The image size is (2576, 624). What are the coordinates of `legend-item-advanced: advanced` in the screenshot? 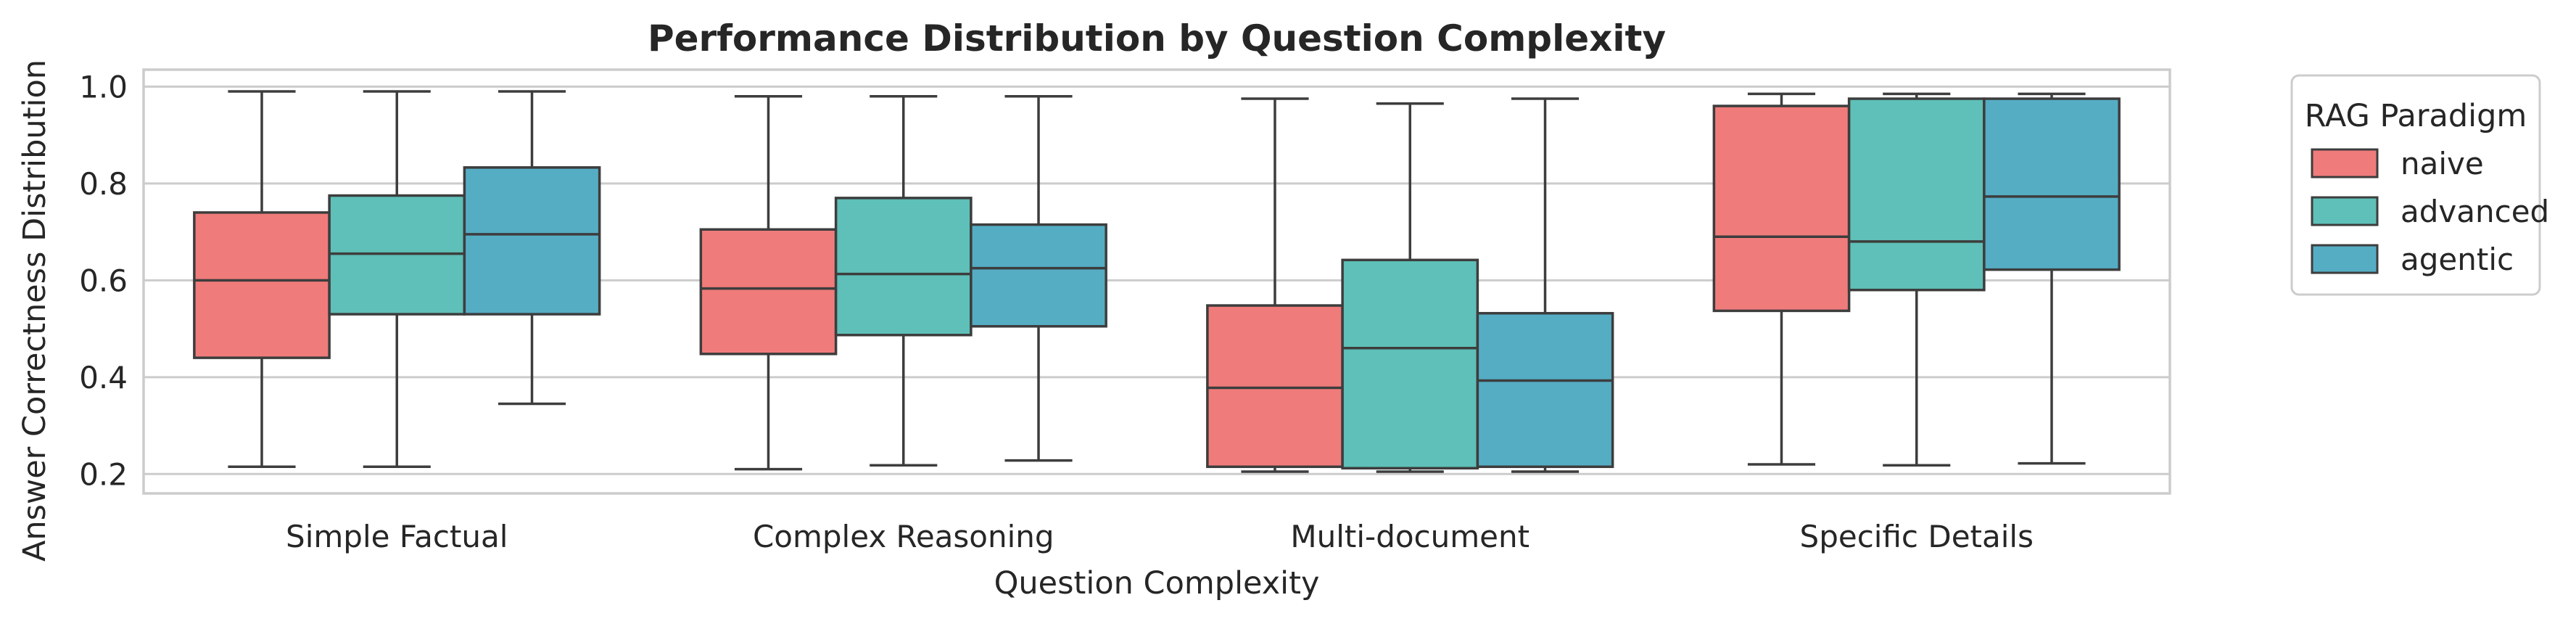 It's located at (2430, 211).